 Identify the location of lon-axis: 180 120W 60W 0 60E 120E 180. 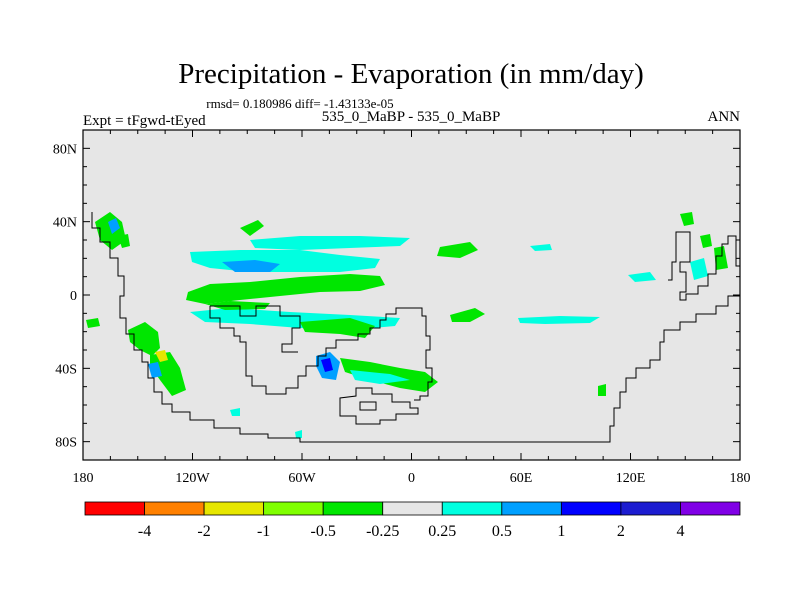
(412, 478).